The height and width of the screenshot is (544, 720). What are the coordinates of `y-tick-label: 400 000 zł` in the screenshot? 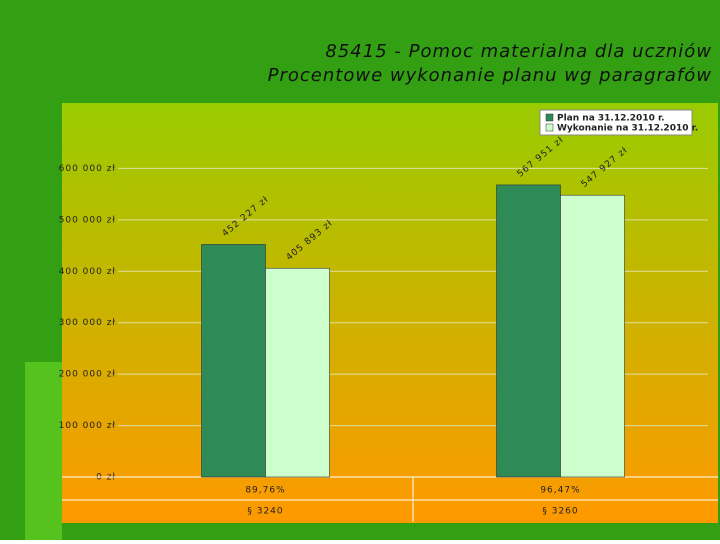 It's located at (87, 272).